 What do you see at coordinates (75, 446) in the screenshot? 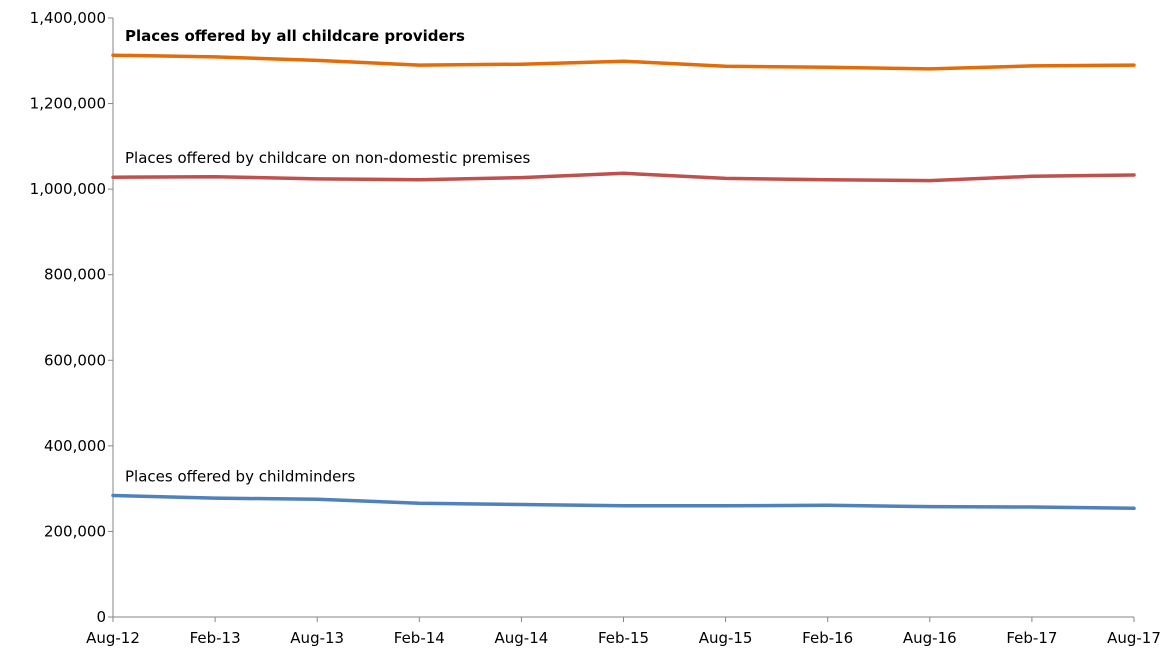
I see `y-tick-label: 400,000` at bounding box center [75, 446].